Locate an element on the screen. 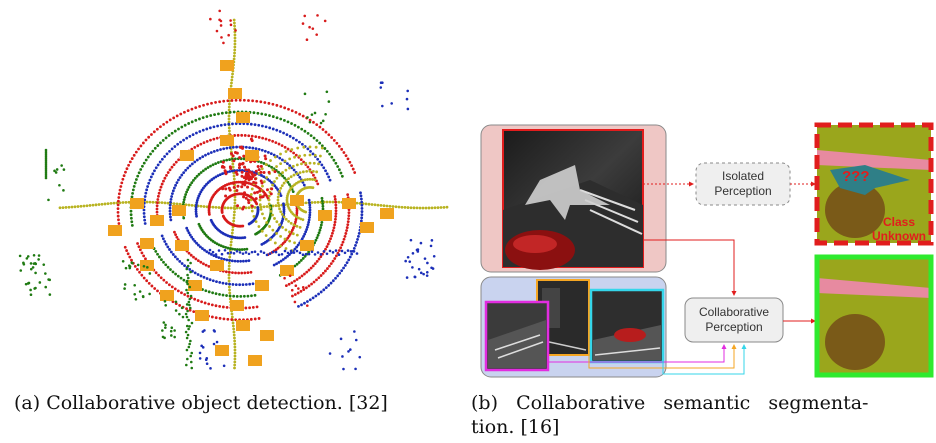  isolated-label-line1: Isolated is located at coordinates (743, 176).